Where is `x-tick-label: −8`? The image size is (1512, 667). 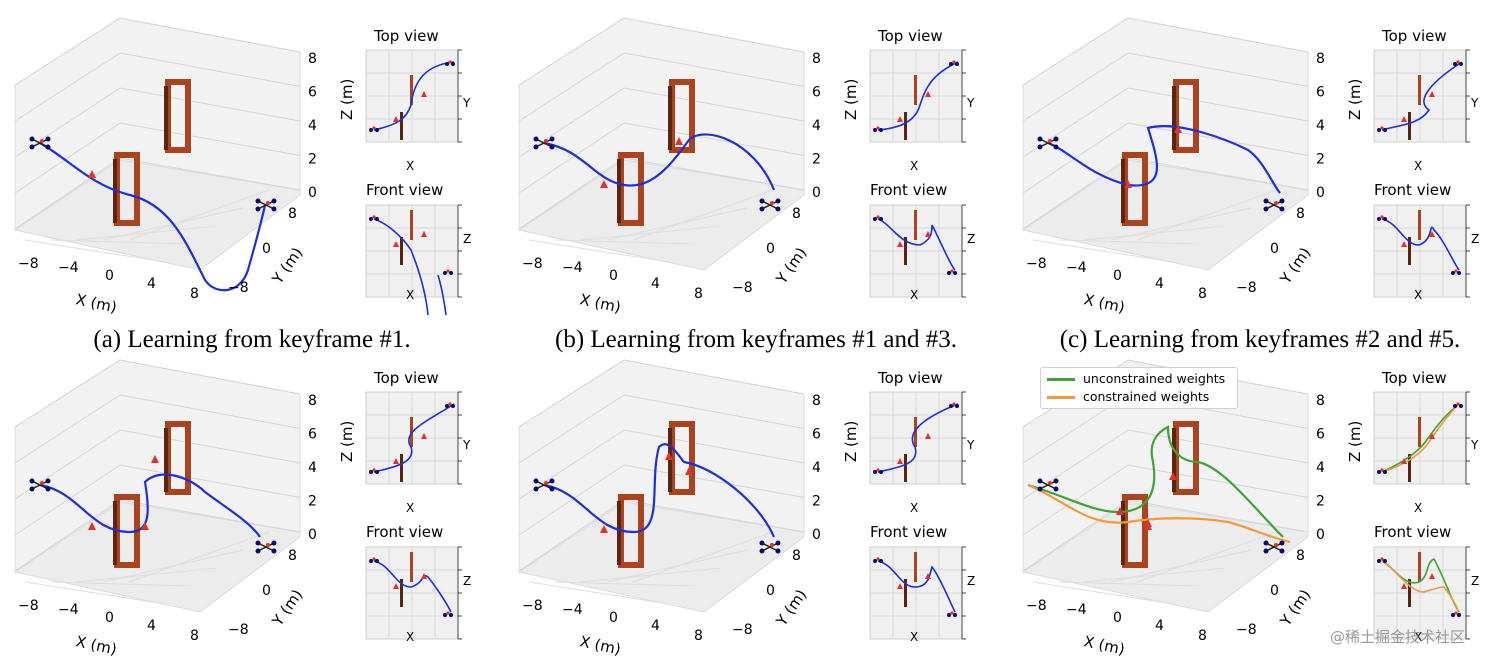
x-tick-label: −8 is located at coordinates (532, 606).